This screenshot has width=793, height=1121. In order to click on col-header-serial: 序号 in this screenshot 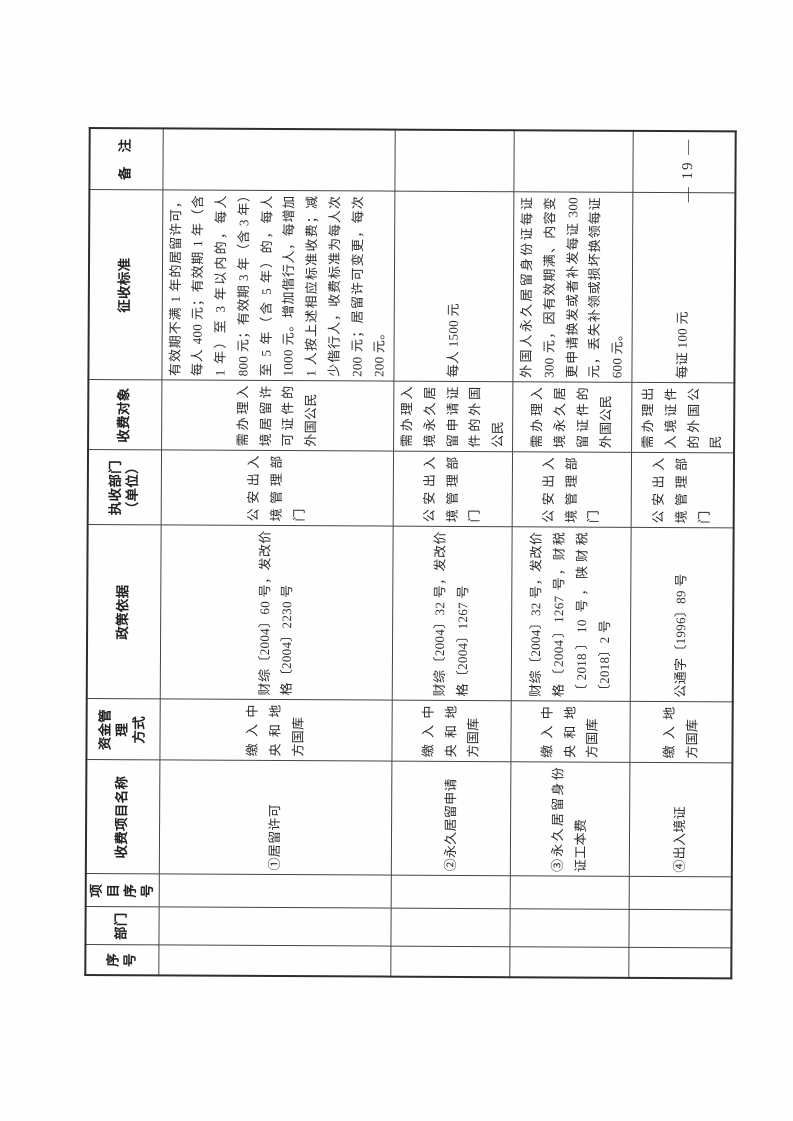, I will do `click(122, 960)`.